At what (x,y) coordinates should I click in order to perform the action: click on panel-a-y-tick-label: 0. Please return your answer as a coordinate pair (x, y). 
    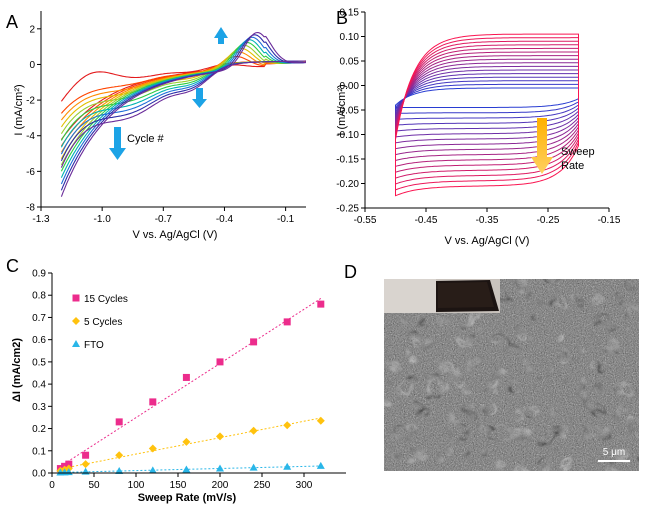
    Looking at the image, I should click on (32, 65).